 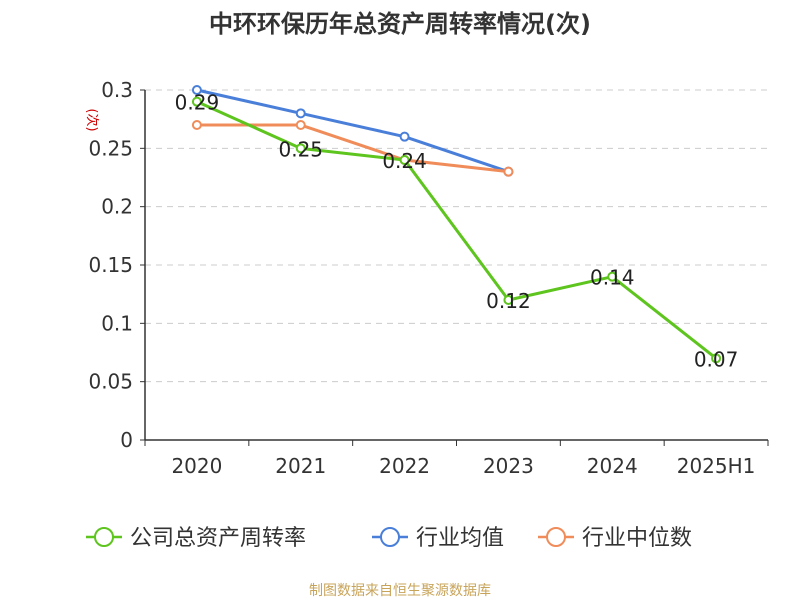 What do you see at coordinates (110, 382) in the screenshot?
I see `y-tick-label: 0.05` at bounding box center [110, 382].